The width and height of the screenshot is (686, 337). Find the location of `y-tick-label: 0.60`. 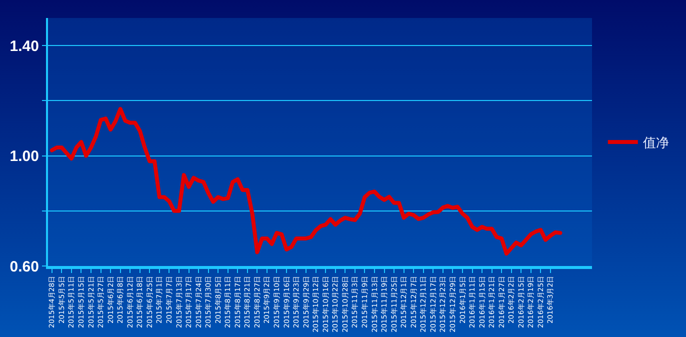

y-tick-label: 0.60 is located at coordinates (24, 267).